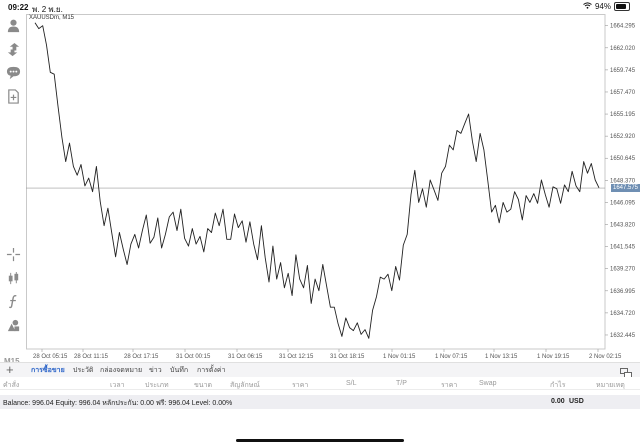 The width and height of the screenshot is (640, 447). What do you see at coordinates (13, 190) in the screenshot?
I see `left-toolbar: M15` at bounding box center [13, 190].